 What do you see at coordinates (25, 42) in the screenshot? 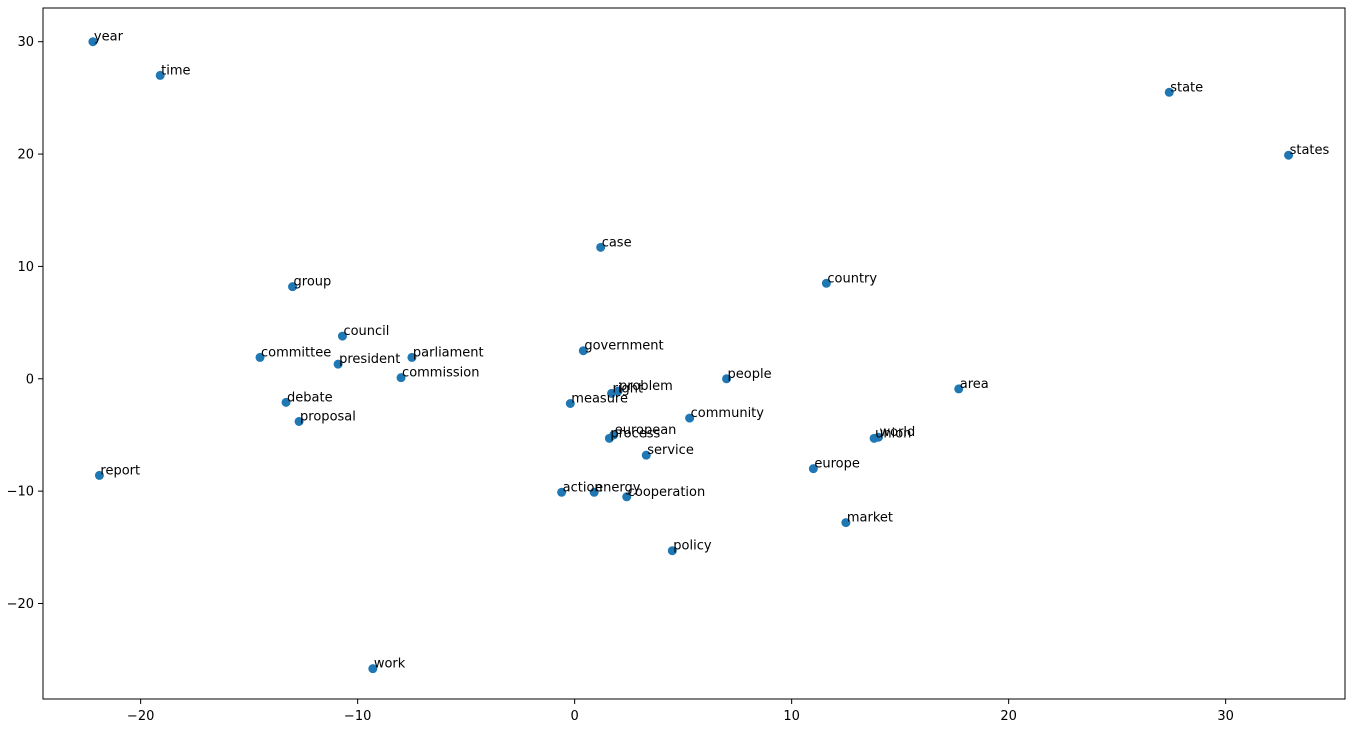
I see `y-tick-label: 30` at bounding box center [25, 42].